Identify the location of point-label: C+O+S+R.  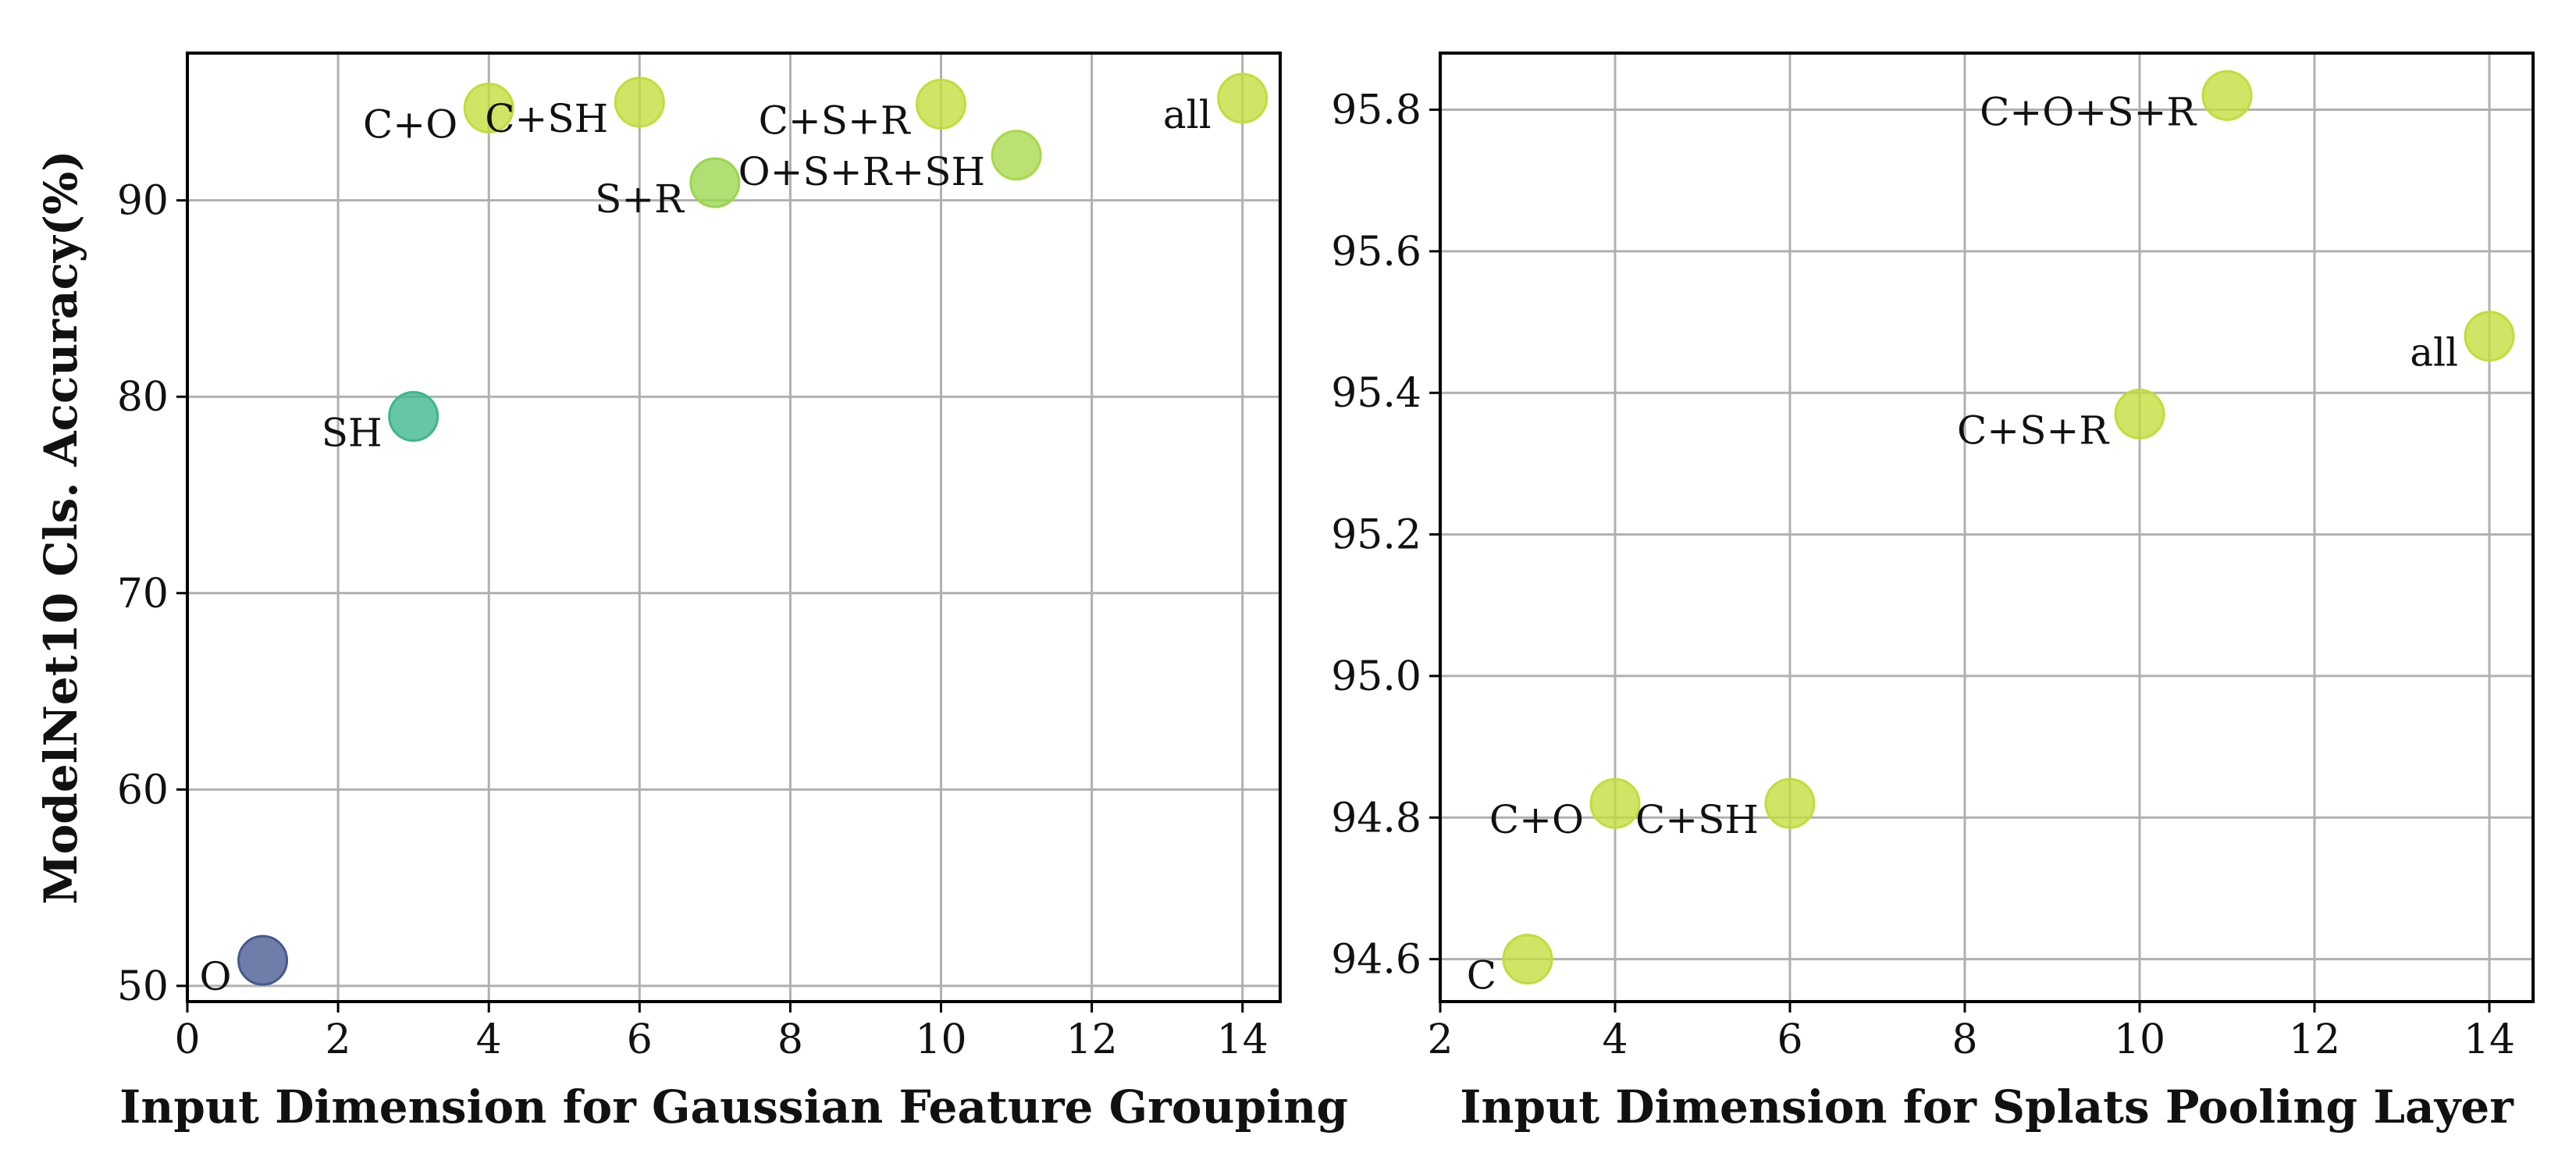
(2088, 111).